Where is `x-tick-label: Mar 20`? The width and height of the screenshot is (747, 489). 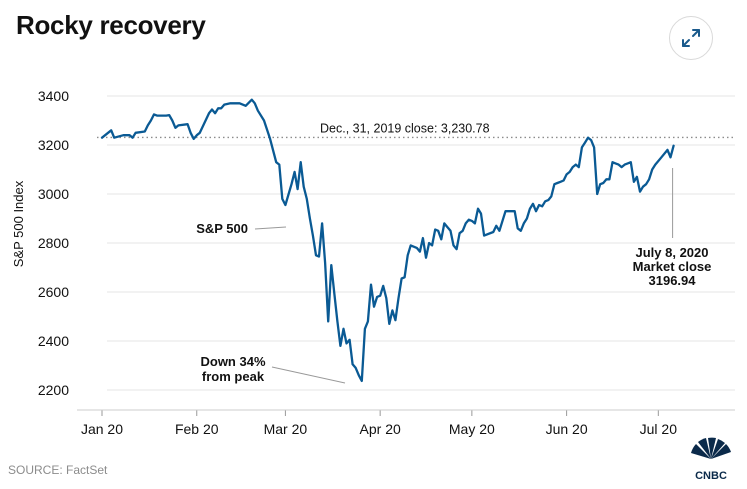 x-tick-label: Mar 20 is located at coordinates (286, 429).